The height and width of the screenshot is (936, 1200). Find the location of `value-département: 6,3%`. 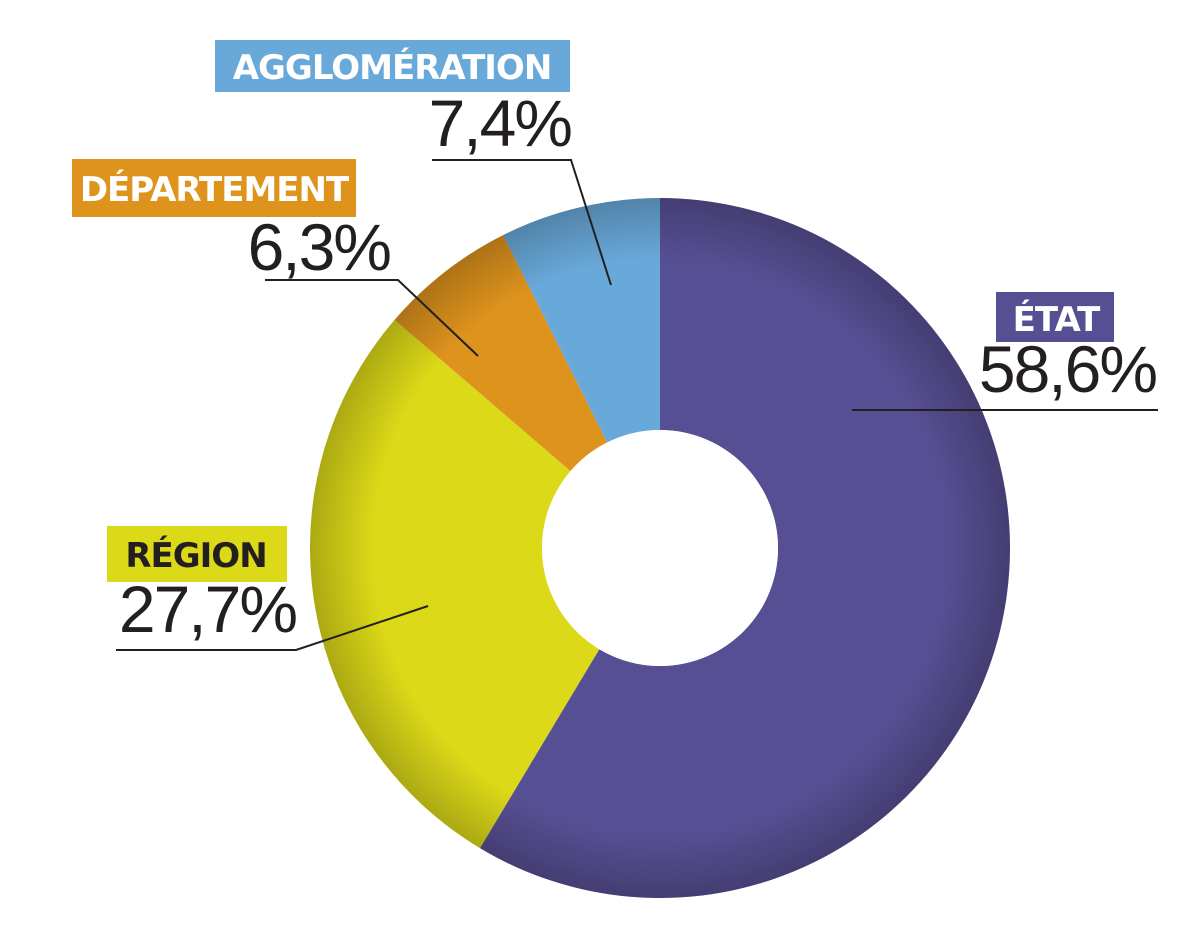

value-département: 6,3% is located at coordinates (319, 247).